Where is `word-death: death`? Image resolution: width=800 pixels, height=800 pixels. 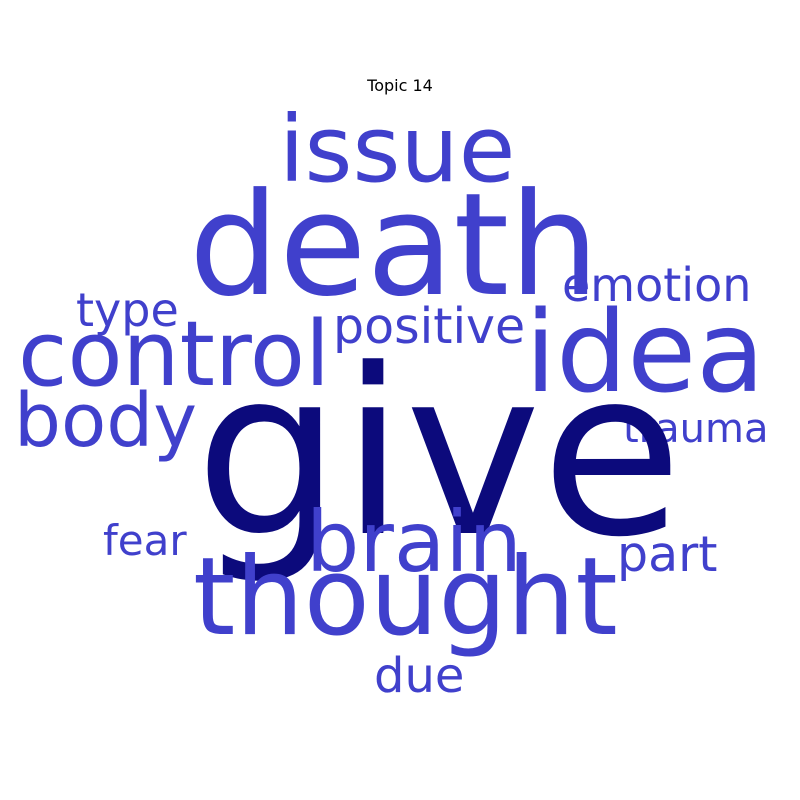
word-death: death is located at coordinates (394, 245).